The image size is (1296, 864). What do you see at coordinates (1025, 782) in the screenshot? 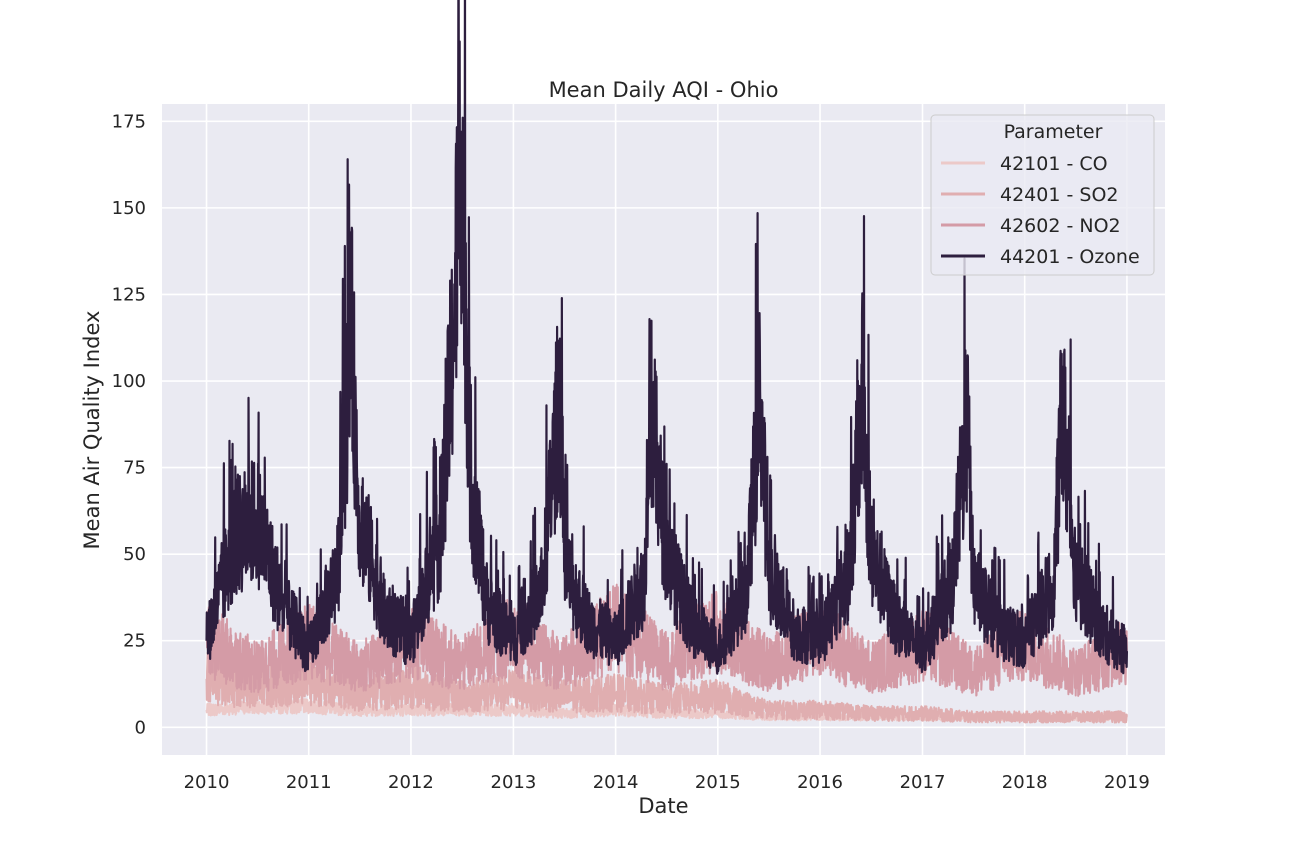
I see `x-tick-label: 2018` at bounding box center [1025, 782].